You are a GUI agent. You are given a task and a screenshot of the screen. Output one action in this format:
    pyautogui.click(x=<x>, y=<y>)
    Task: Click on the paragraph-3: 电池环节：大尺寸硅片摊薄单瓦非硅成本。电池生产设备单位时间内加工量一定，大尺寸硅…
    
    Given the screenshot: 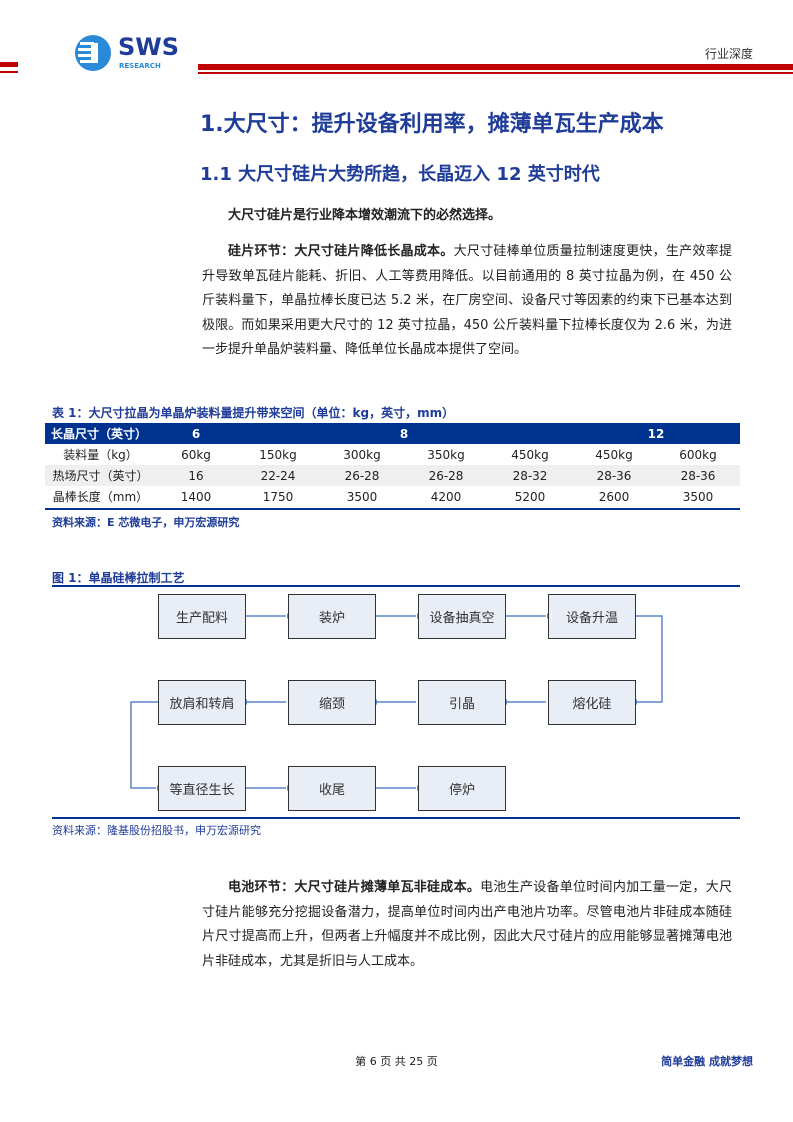 What is the action you would take?
    pyautogui.click(x=467, y=924)
    